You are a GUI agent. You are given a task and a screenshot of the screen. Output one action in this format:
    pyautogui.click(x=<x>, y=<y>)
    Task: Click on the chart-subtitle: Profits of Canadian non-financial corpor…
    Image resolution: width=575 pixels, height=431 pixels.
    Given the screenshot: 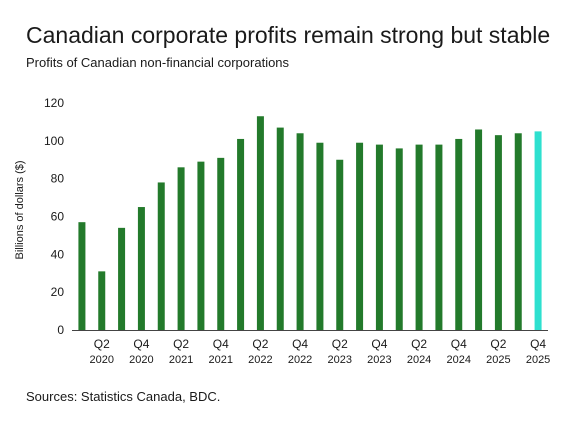 What is the action you would take?
    pyautogui.click(x=158, y=62)
    